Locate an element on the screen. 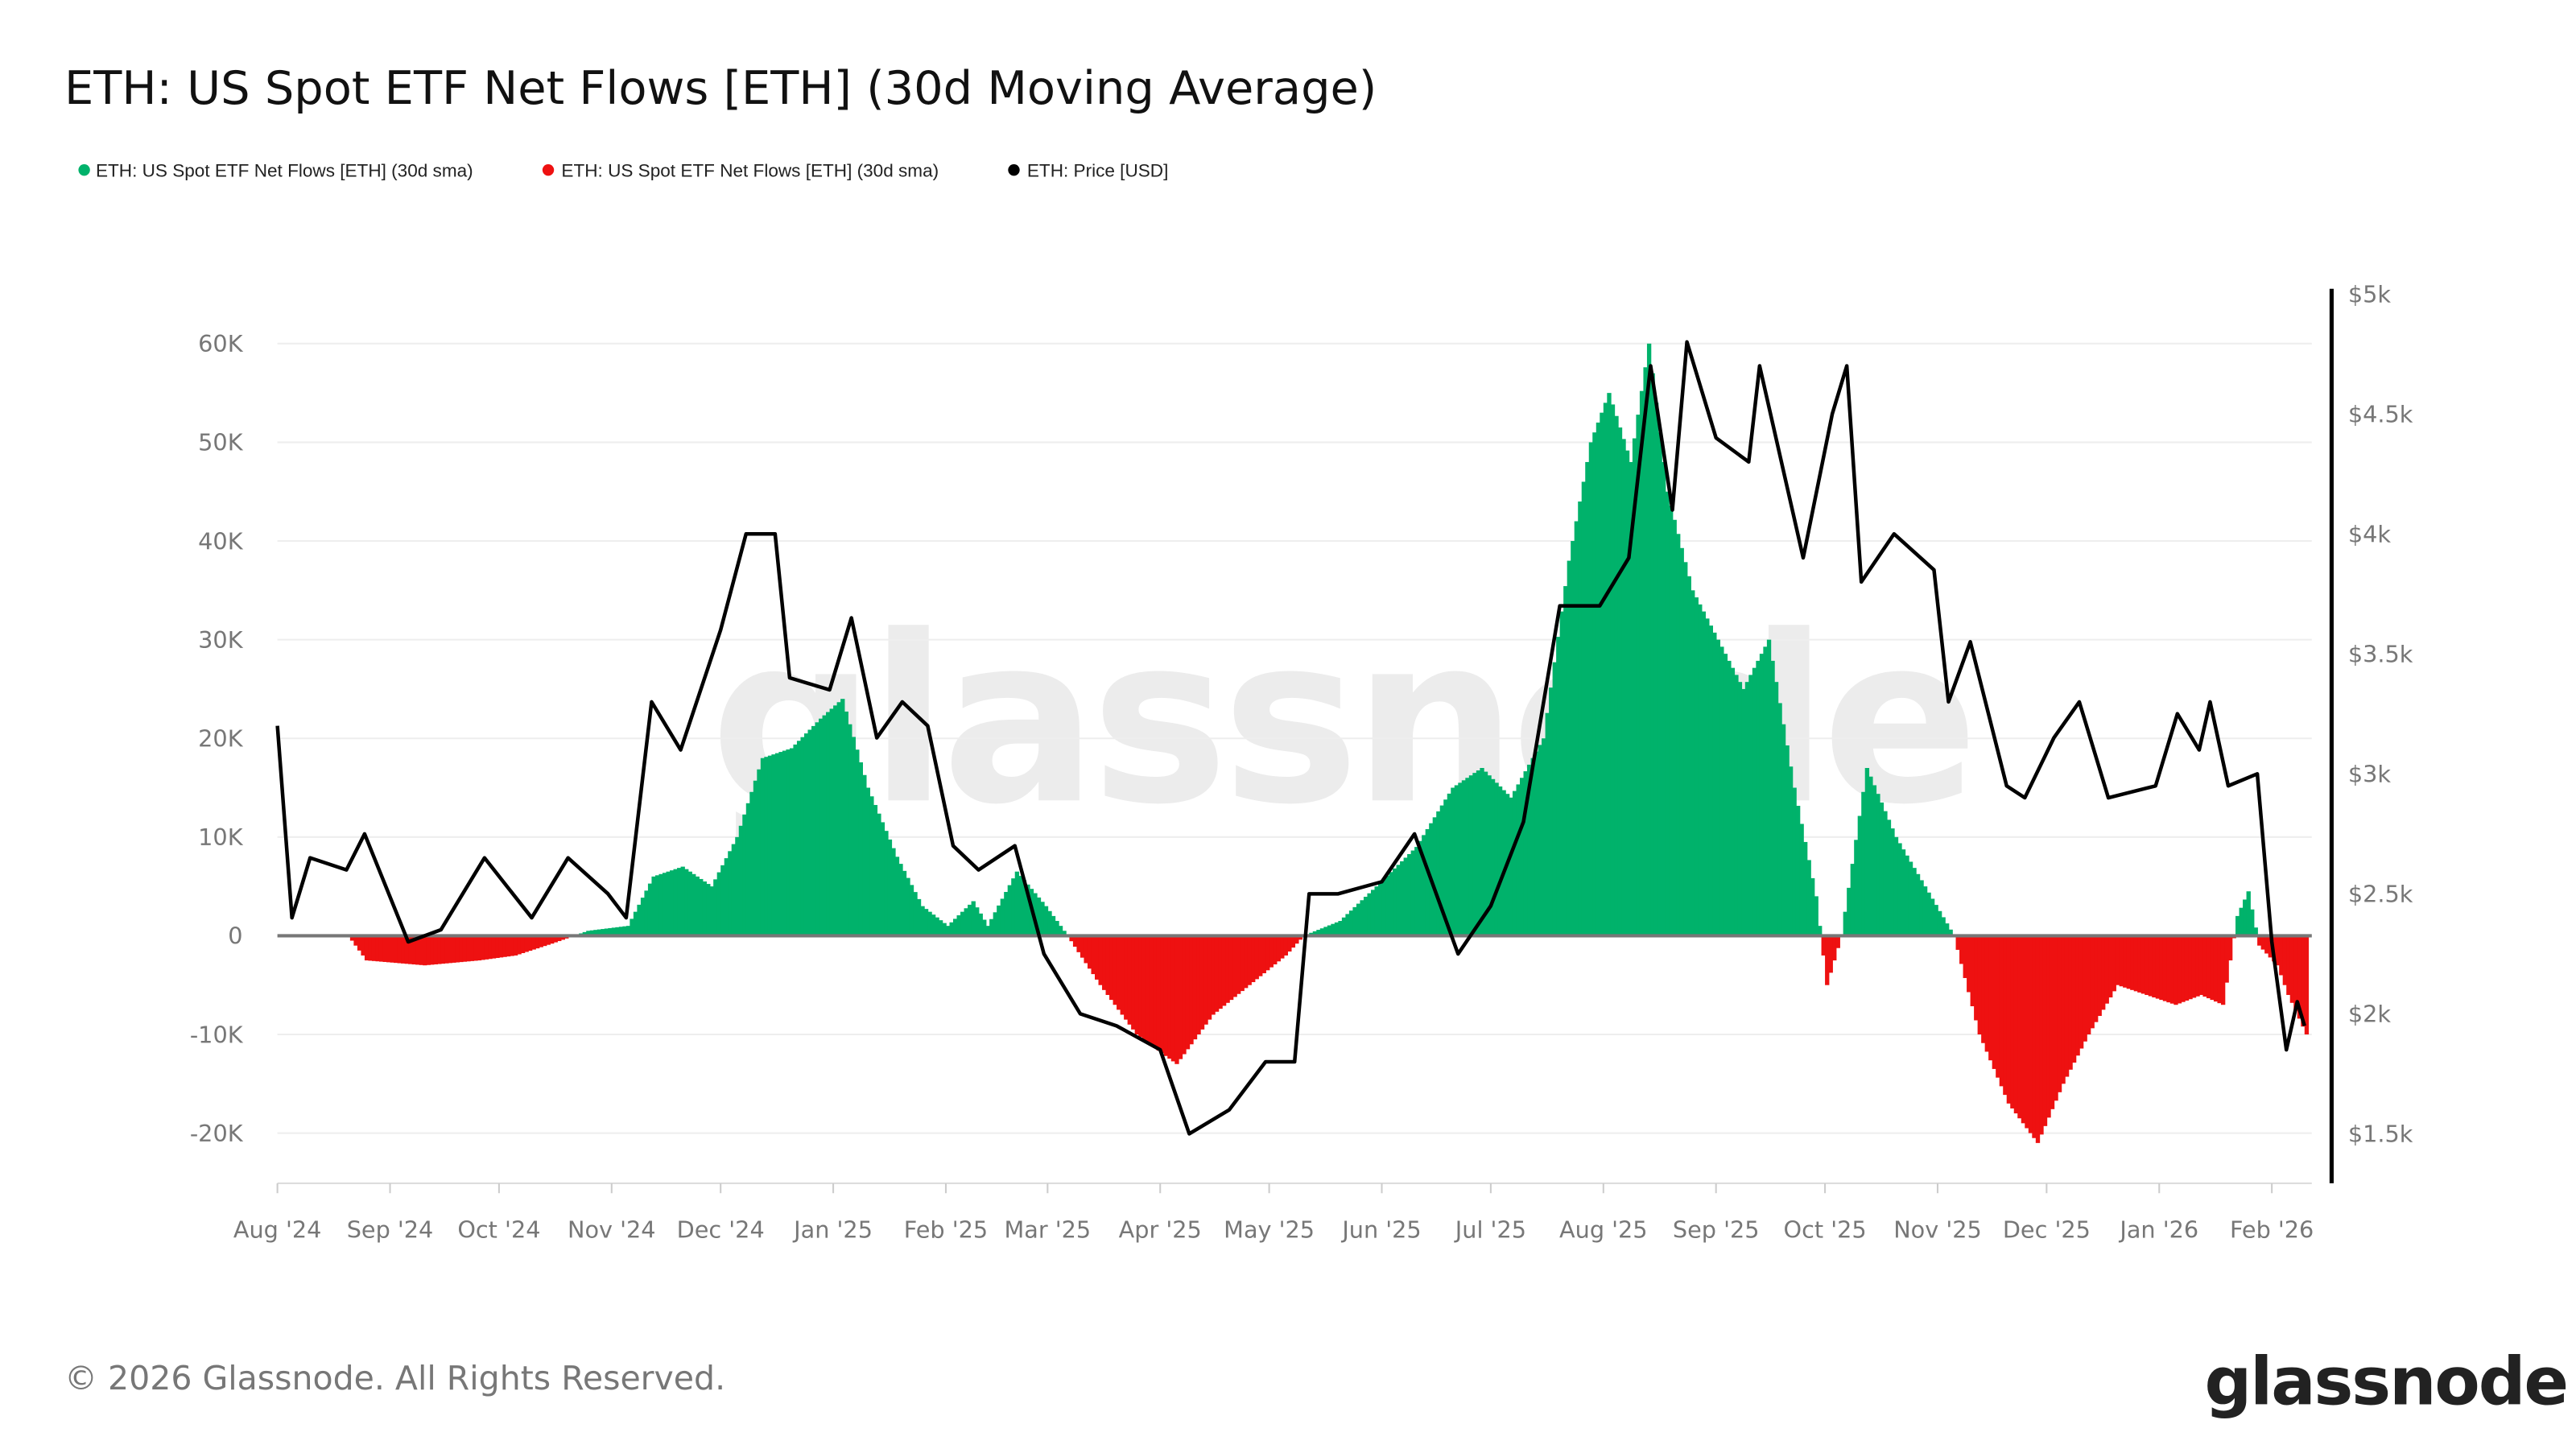 This screenshot has height=1449, width=2576. right-tick-label: $3.5k is located at coordinates (2380, 654).